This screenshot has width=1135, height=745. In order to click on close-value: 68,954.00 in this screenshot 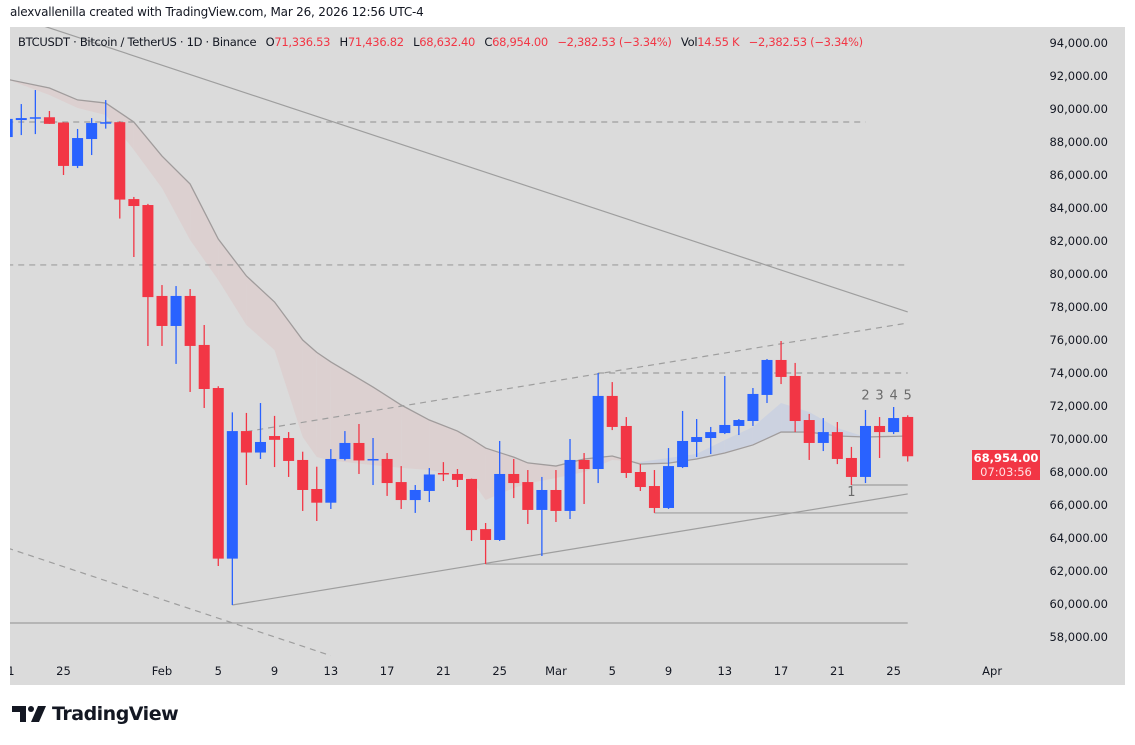, I will do `click(520, 42)`.